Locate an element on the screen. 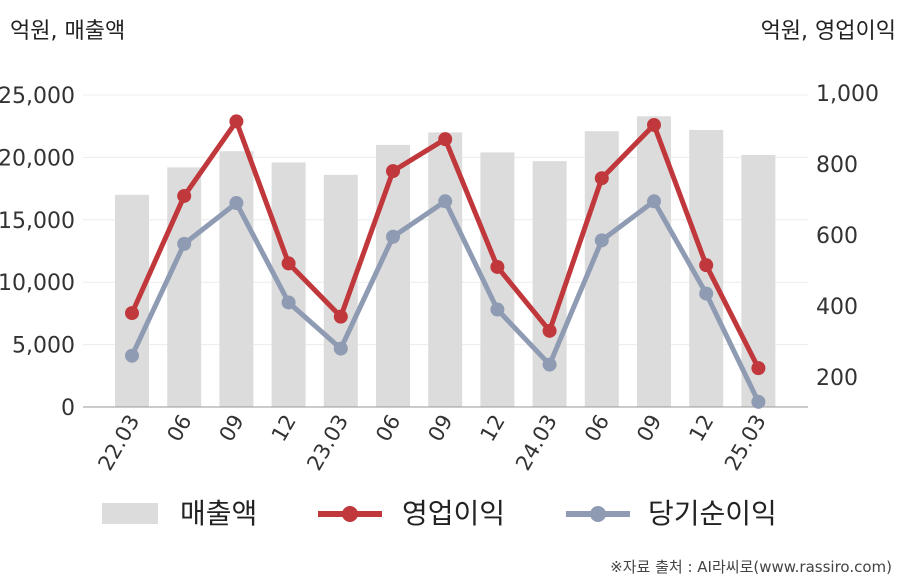 This screenshot has height=580, width=908. legend-marker-net-income is located at coordinates (598, 514).